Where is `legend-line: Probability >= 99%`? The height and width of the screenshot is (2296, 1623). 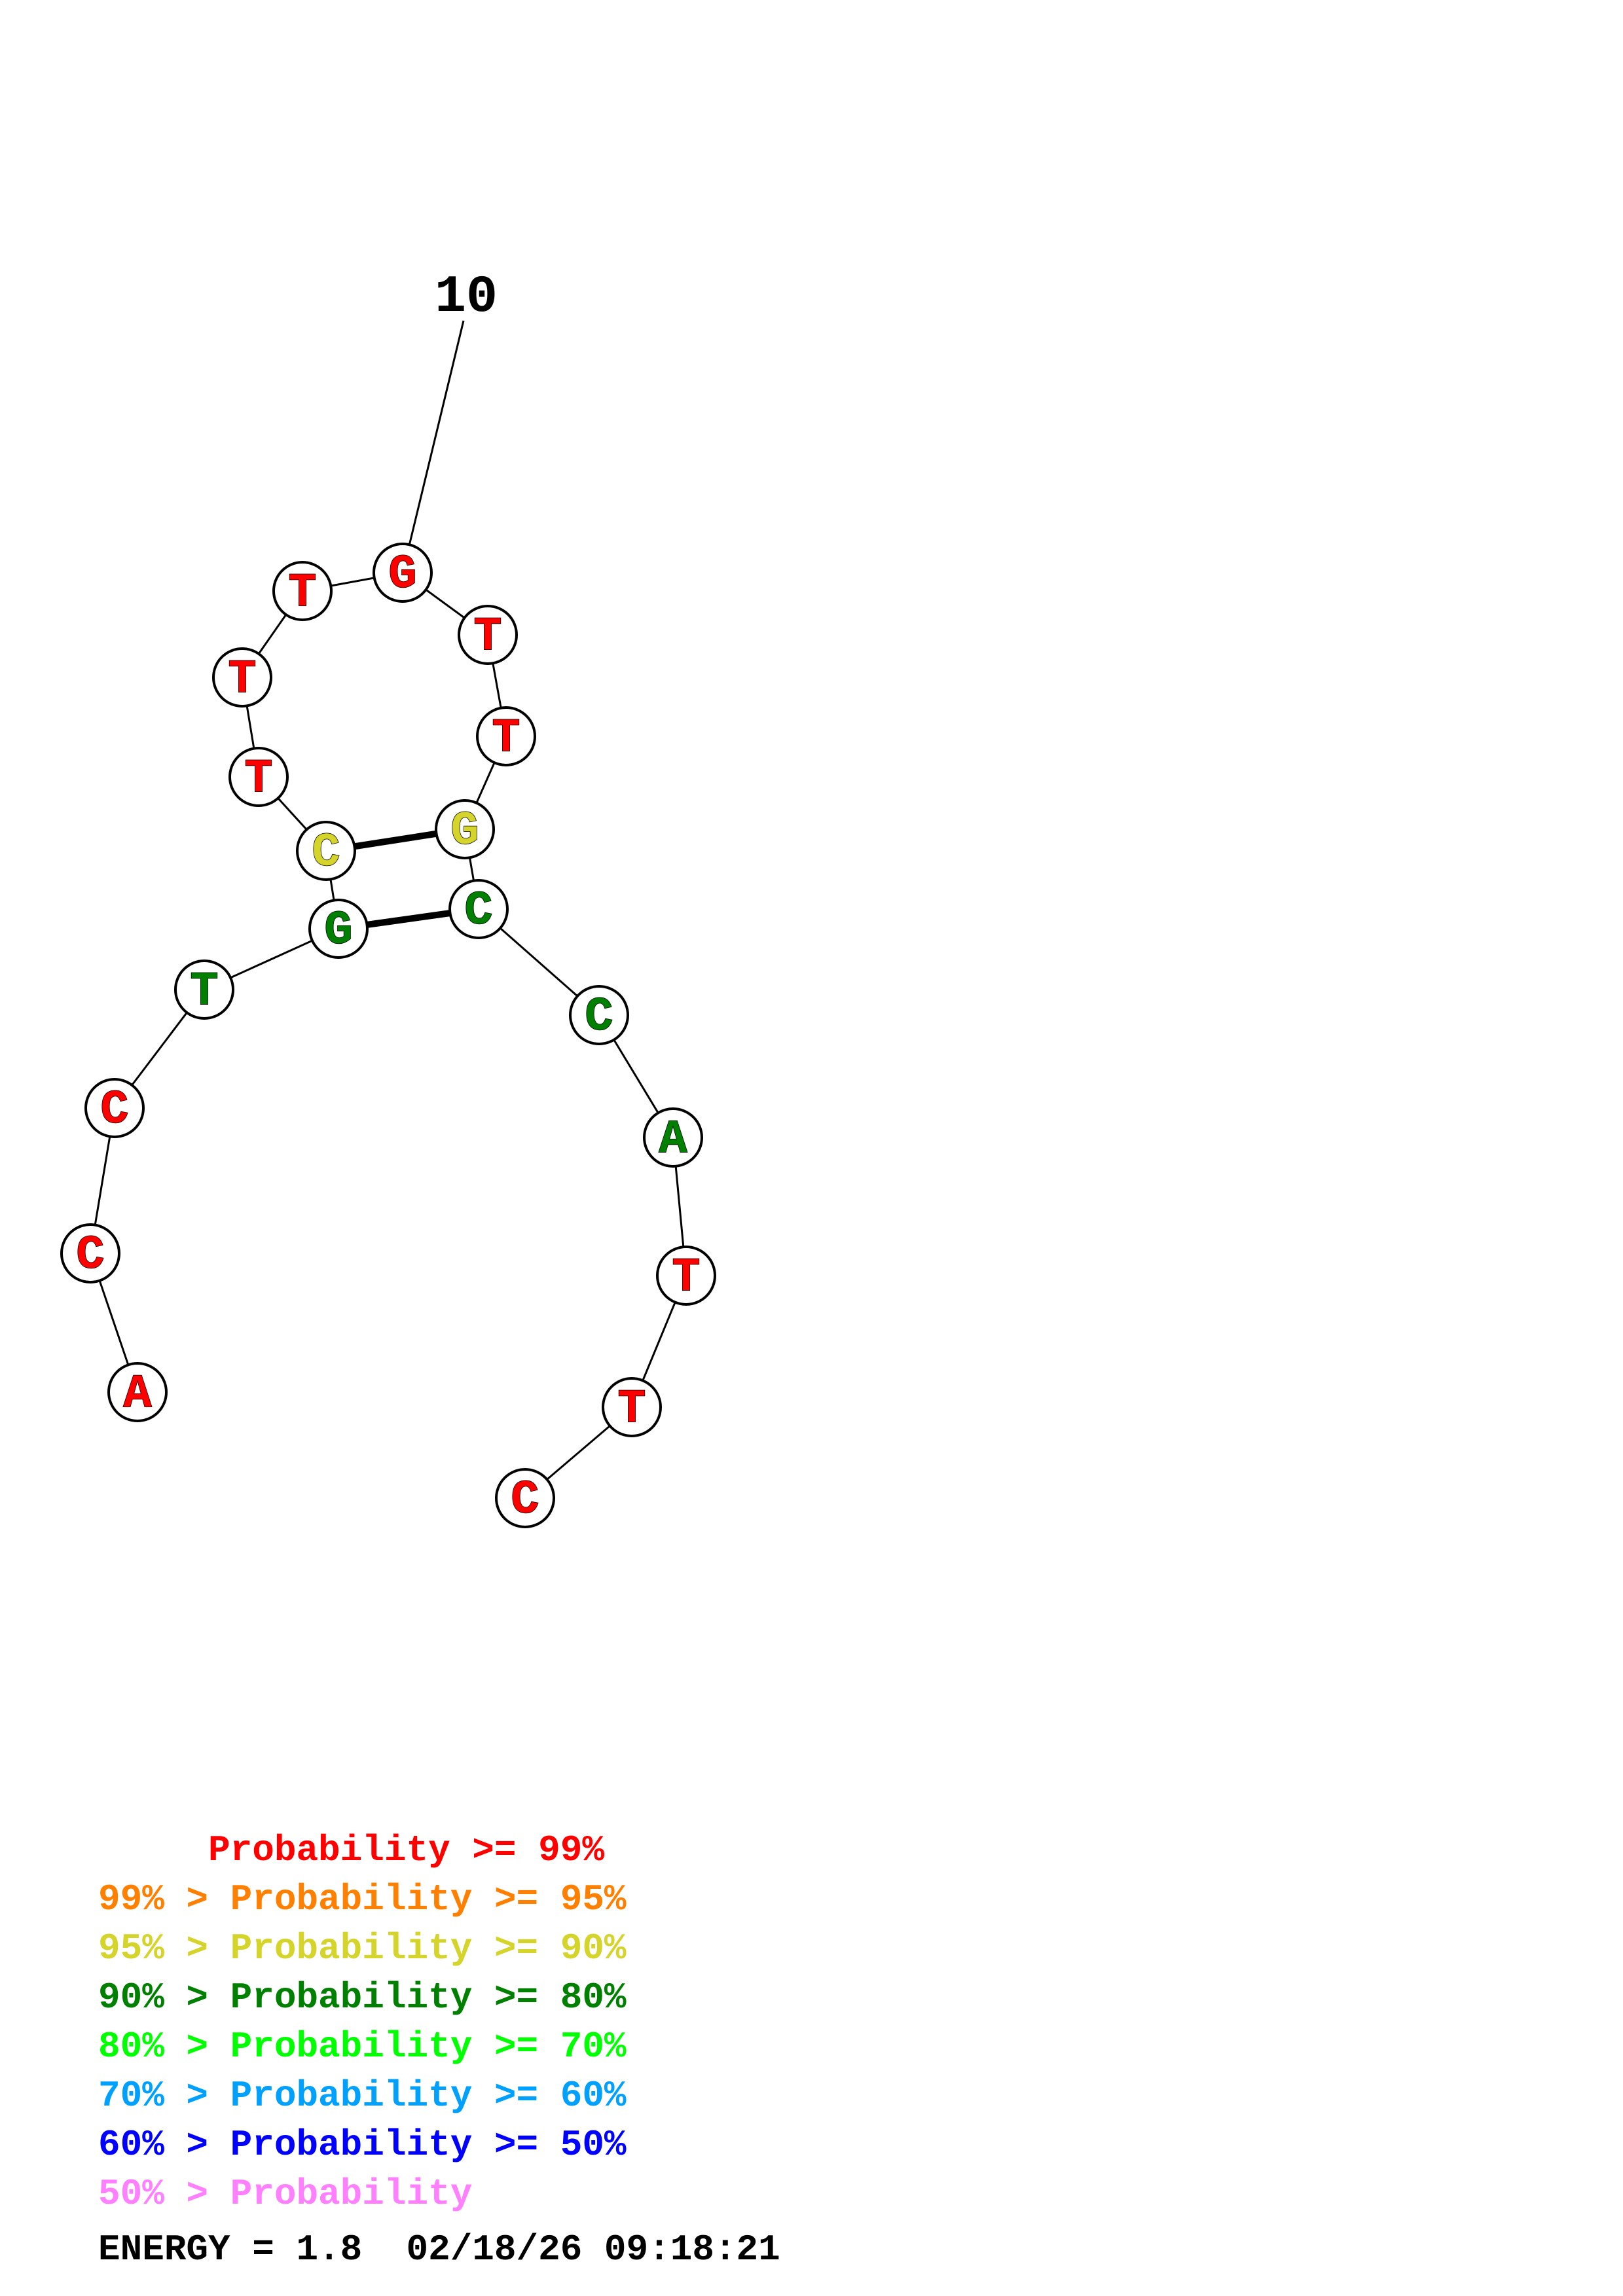 legend-line: Probability >= 99% is located at coordinates (351, 1850).